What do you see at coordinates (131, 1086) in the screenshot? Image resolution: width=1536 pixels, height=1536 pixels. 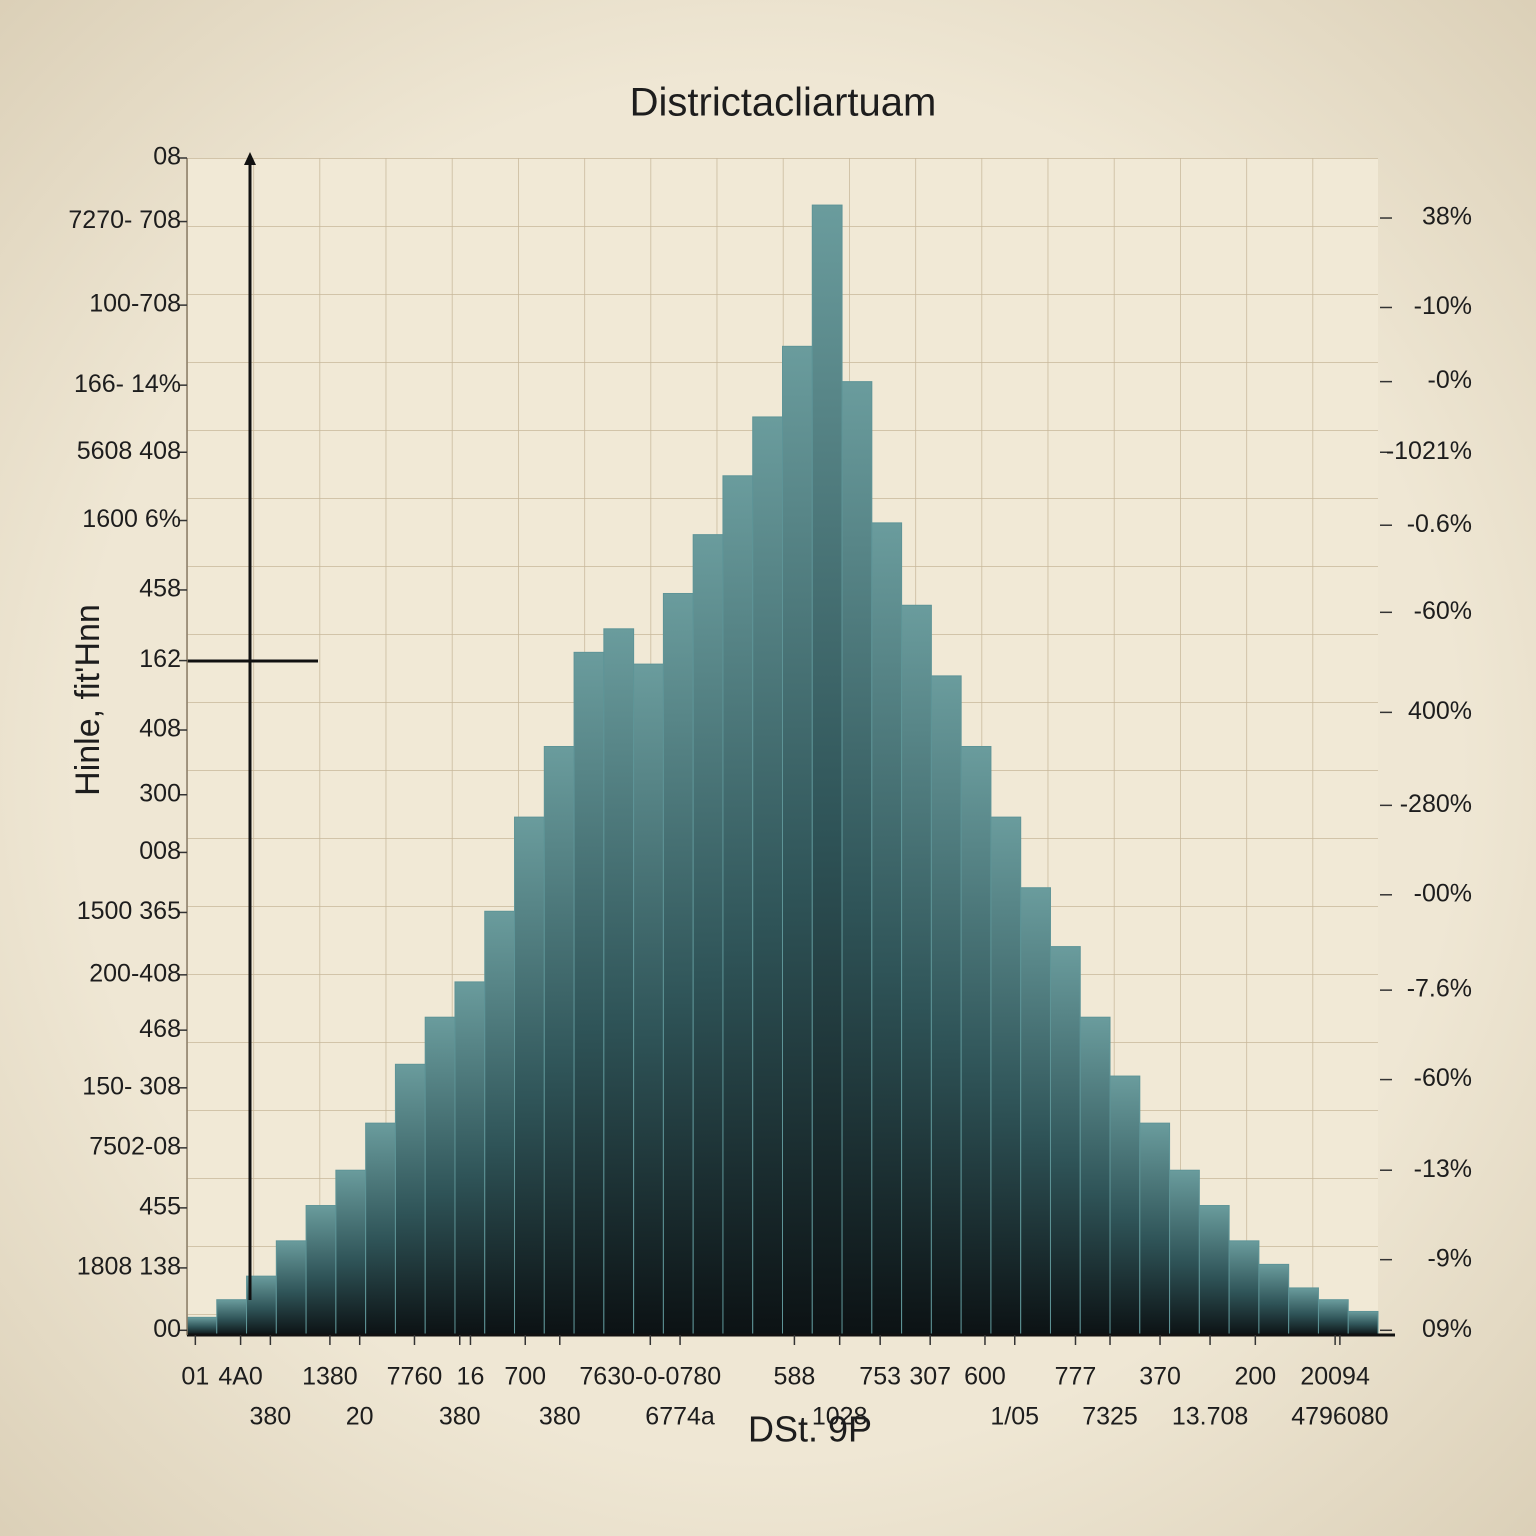 I see `y-tick-label: 150- 308` at bounding box center [131, 1086].